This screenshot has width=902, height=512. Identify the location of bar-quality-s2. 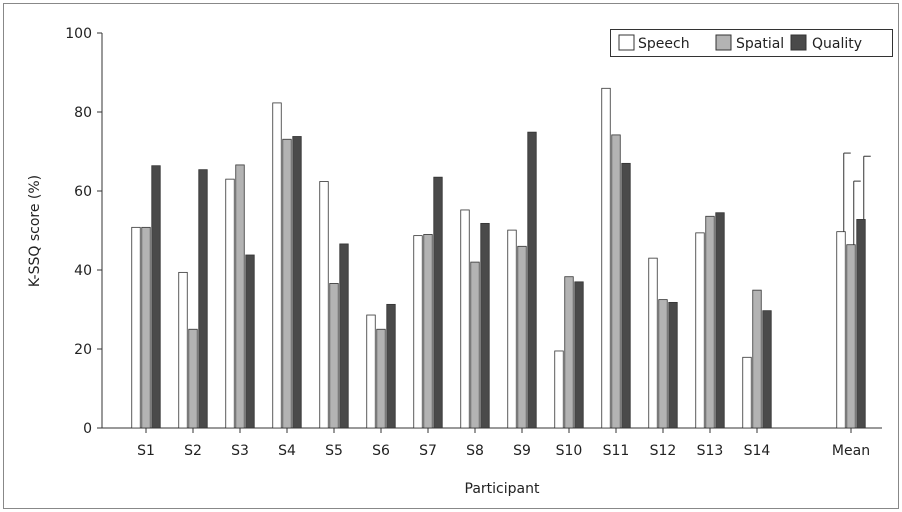
(203, 299).